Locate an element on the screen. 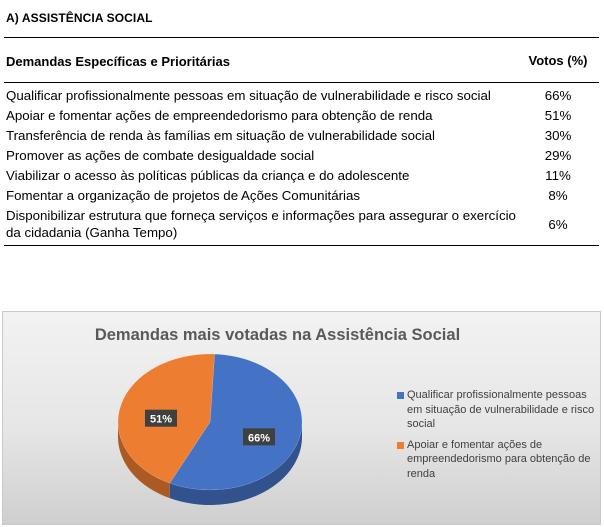  votes-cell: 29% is located at coordinates (558, 155).